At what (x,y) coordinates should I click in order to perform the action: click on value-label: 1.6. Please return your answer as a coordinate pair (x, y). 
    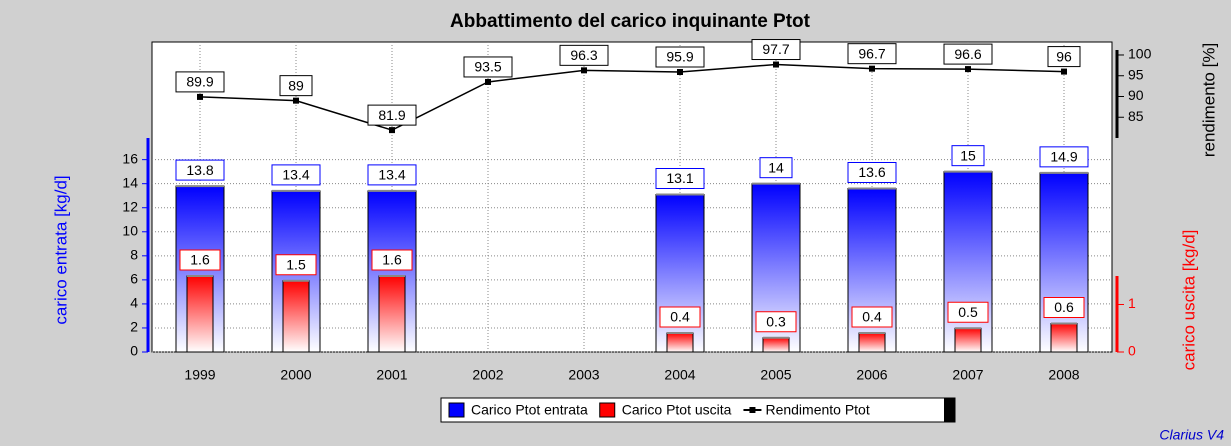
    Looking at the image, I should click on (200, 260).